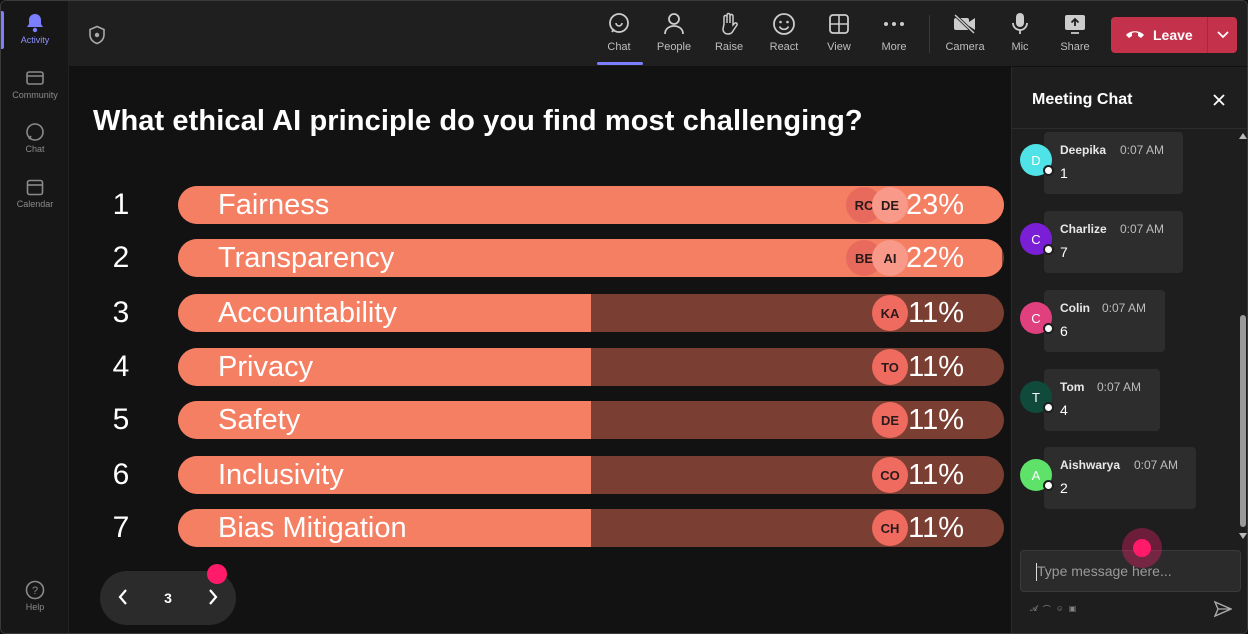 This screenshot has height=634, width=1248. Describe the element at coordinates (894, 47) in the screenshot. I see `toolbar-button-label: More` at that location.